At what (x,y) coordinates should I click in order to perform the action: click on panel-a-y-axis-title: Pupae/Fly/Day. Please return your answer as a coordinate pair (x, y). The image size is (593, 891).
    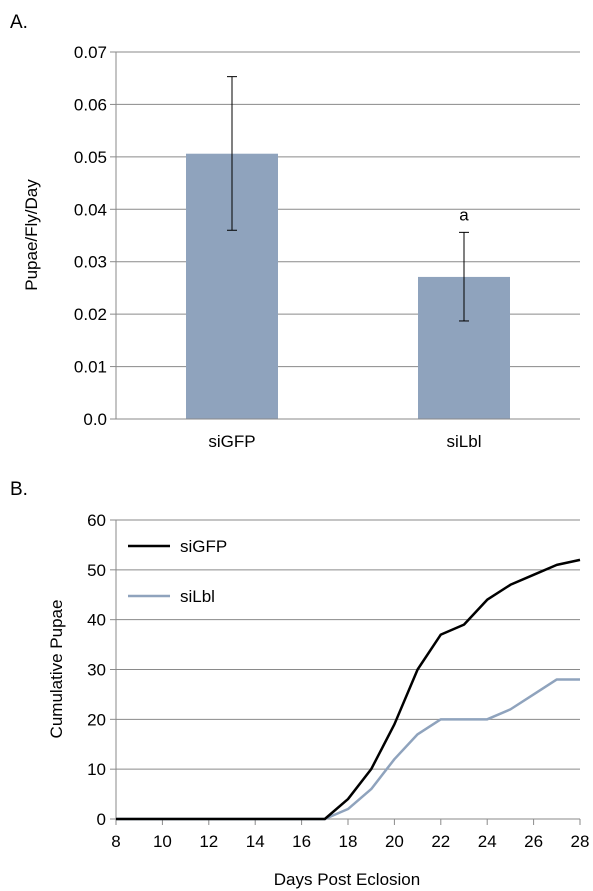
    Looking at the image, I should click on (31, 235).